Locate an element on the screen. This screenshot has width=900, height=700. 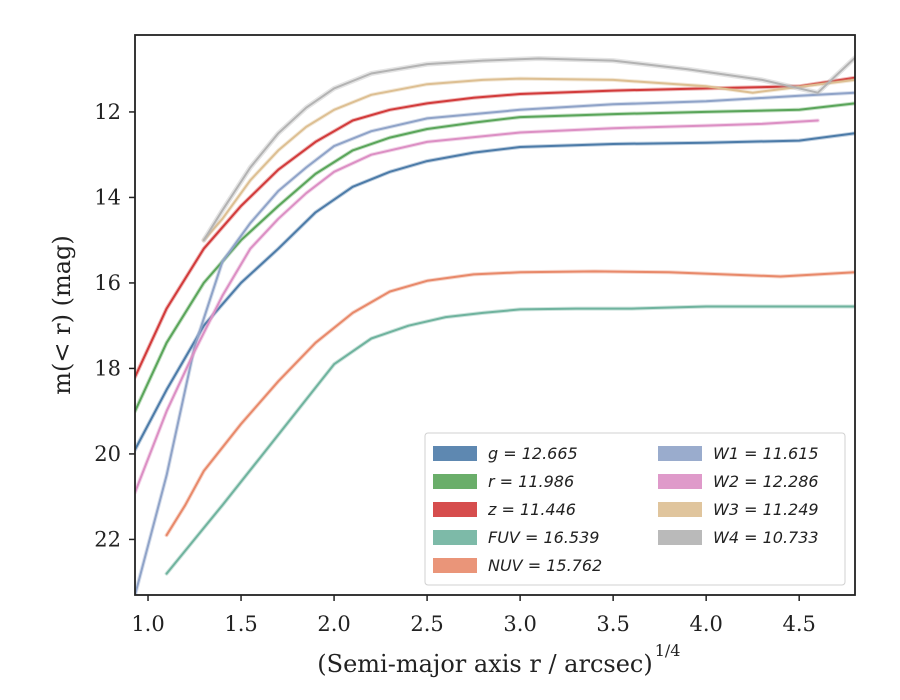
legend-item-5: W1 = 11.615 is located at coordinates (738, 453).